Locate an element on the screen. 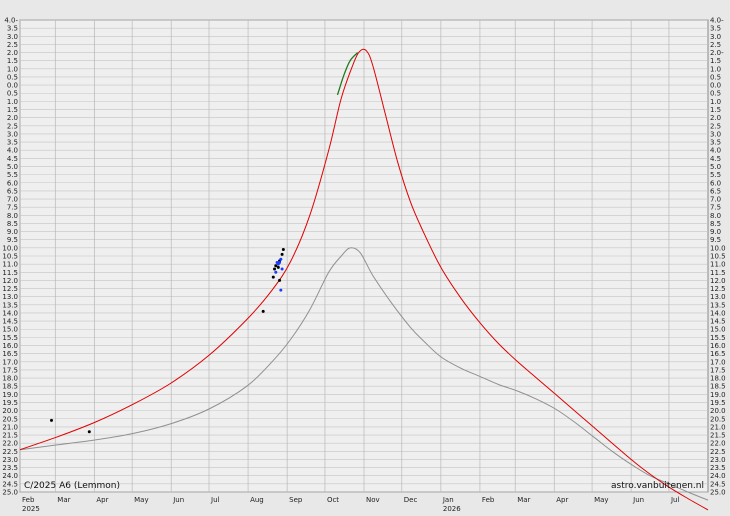 The height and width of the screenshot is (516, 730). y-tick-label-left: 5.0 is located at coordinates (12, 167).